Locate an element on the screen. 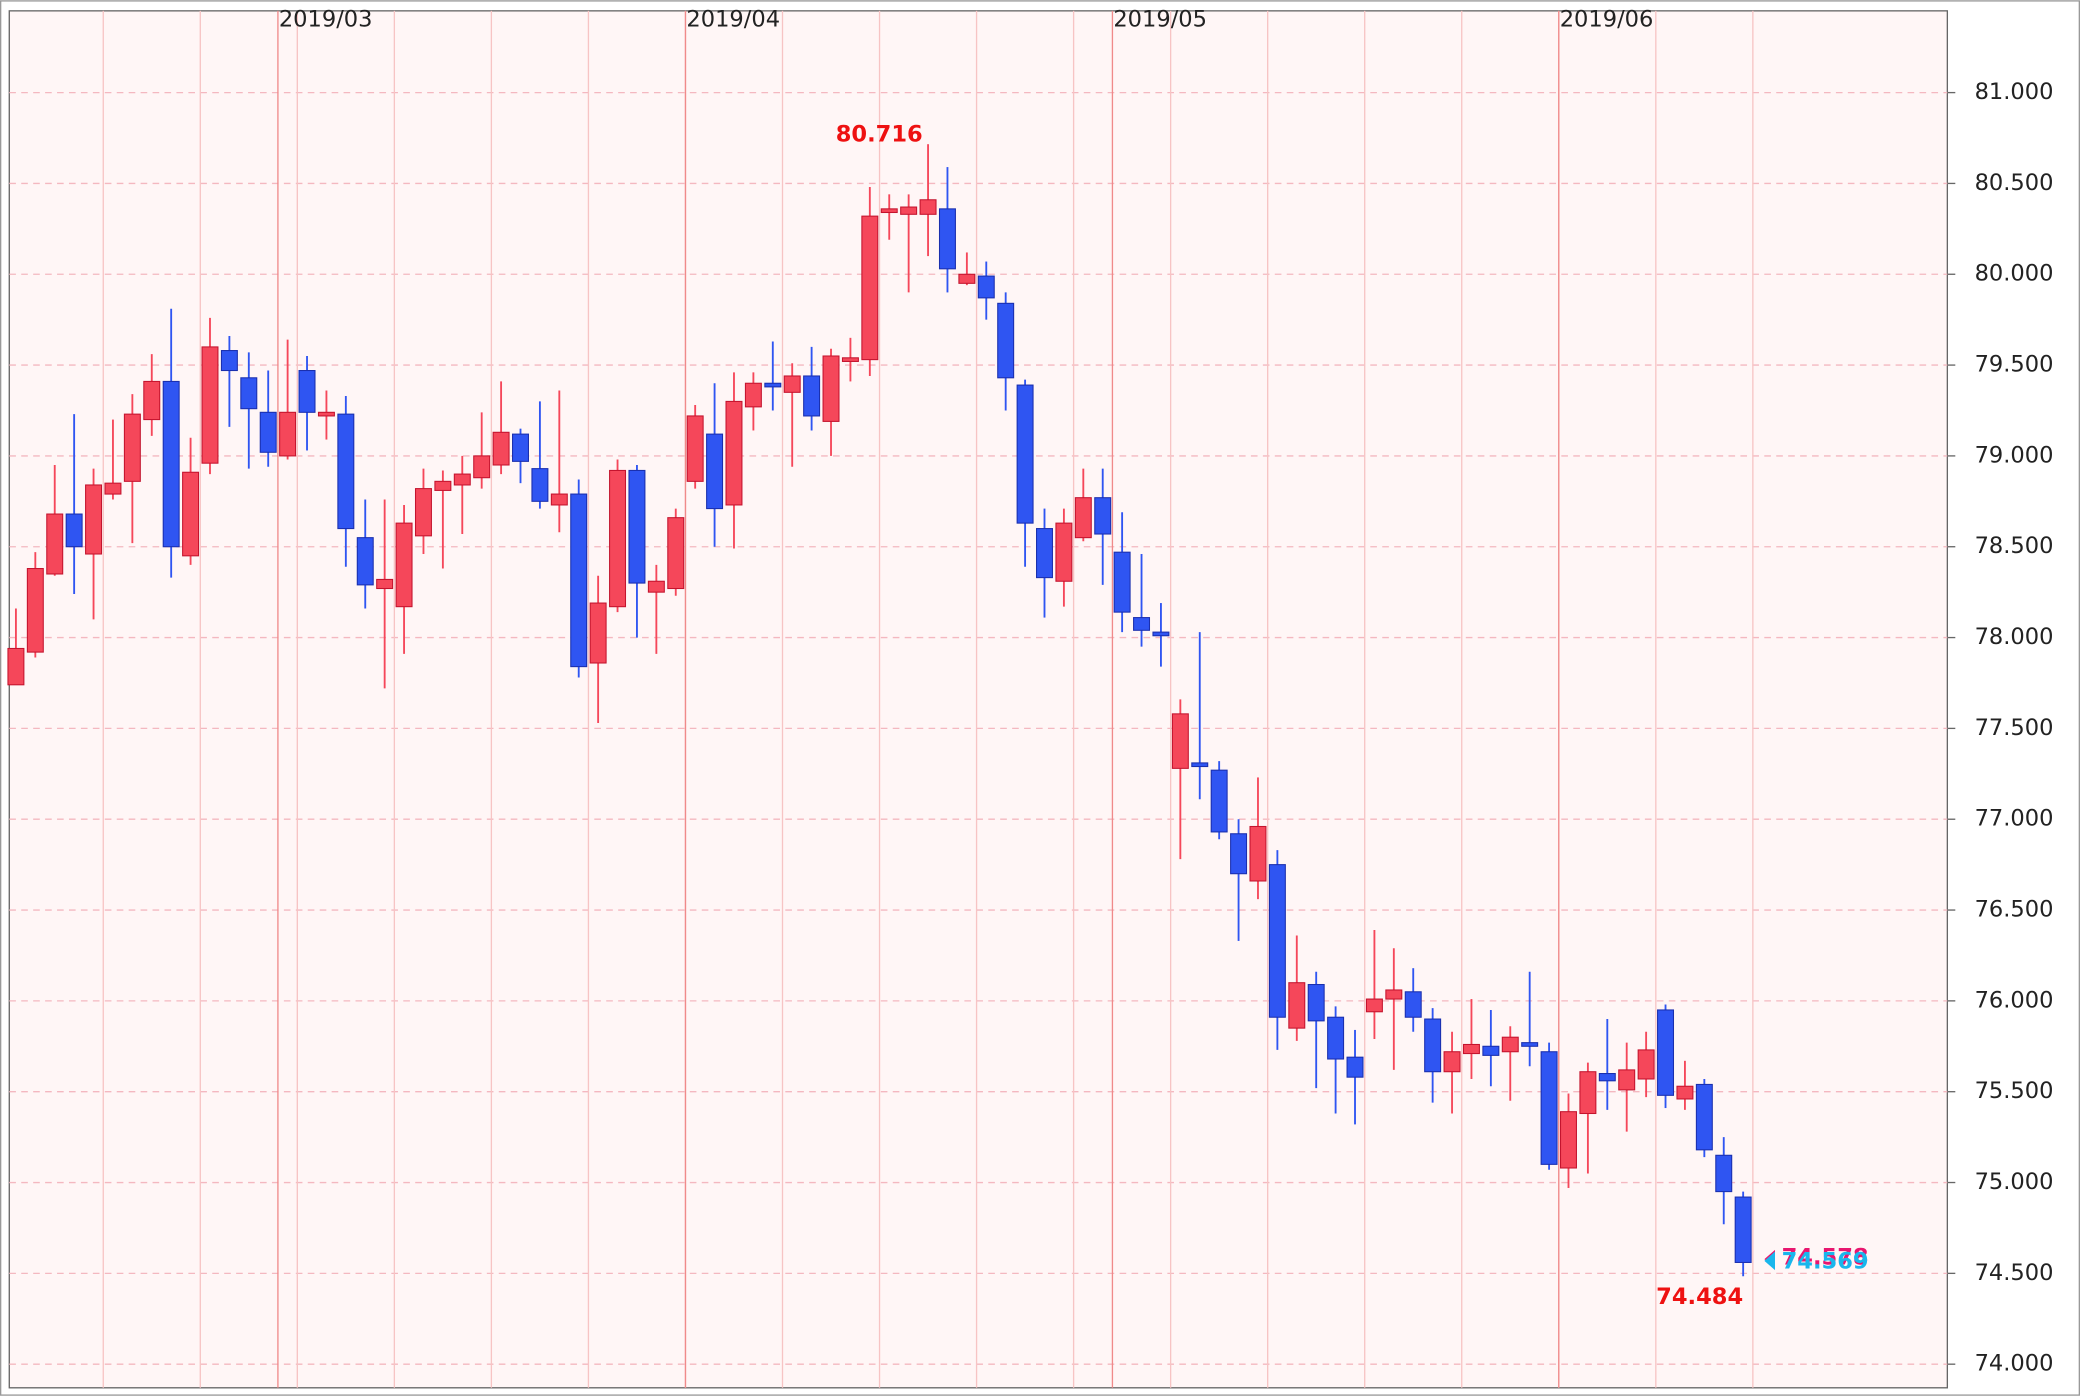 Image resolution: width=2080 pixels, height=1396 pixels. y-tick-label: 75.500 is located at coordinates (2014, 1091).